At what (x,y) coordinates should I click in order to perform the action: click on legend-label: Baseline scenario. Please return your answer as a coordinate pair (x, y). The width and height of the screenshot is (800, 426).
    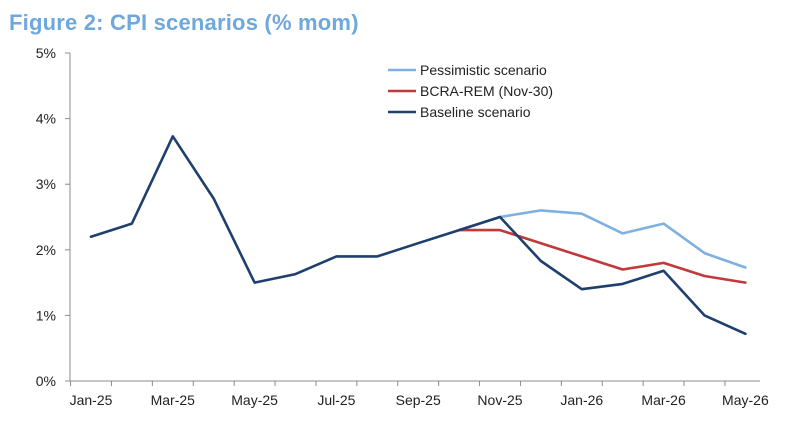
    Looking at the image, I should click on (475, 112).